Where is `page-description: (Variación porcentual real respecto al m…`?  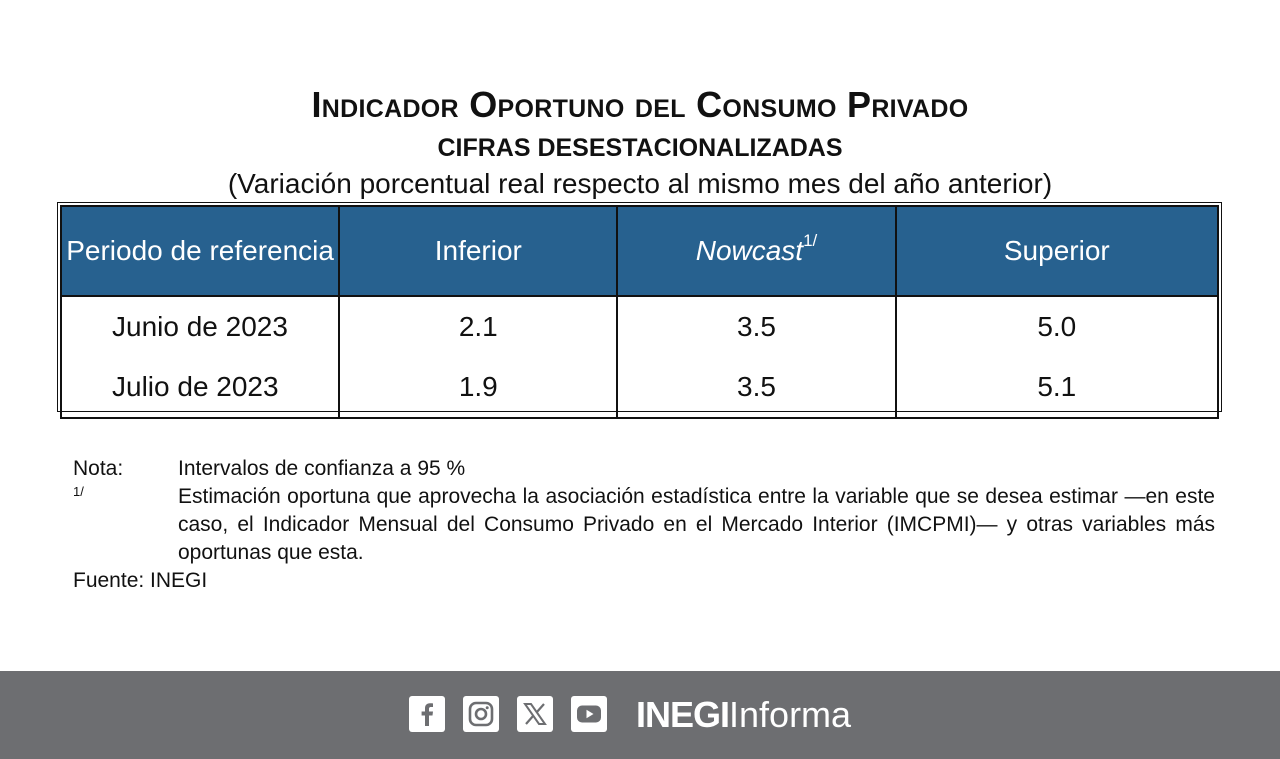
page-description: (Variación porcentual real respecto al m… is located at coordinates (640, 183).